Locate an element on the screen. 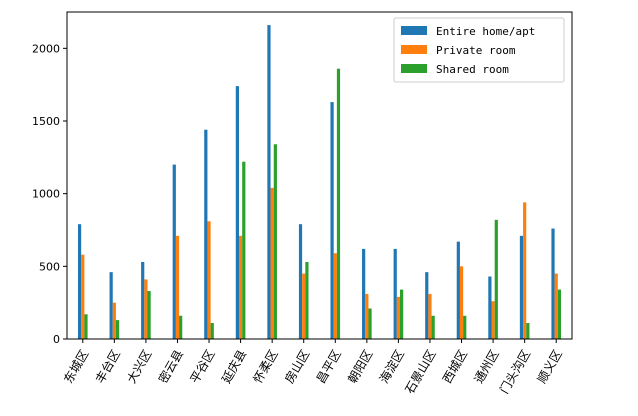 This screenshot has width=638, height=416. y-tick-label: 2000 is located at coordinates (46, 48).